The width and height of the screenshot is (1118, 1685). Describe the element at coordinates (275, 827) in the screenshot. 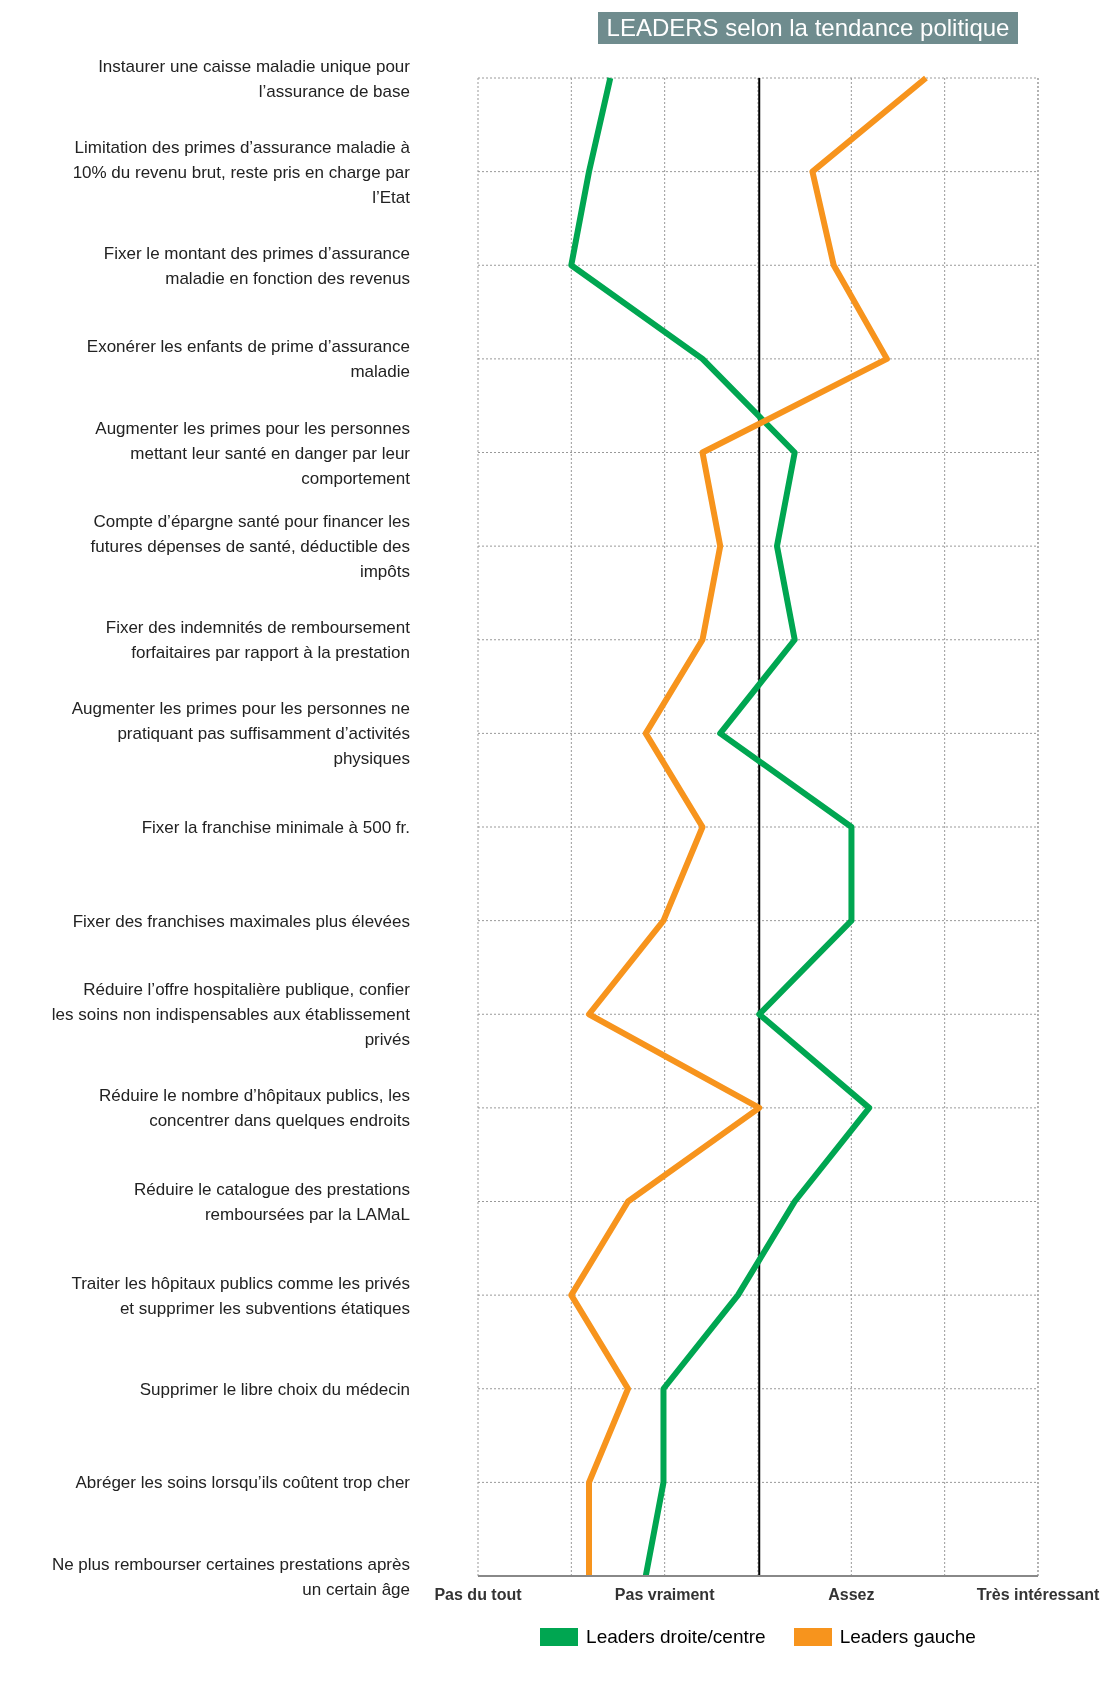

I see `y-tick-label: Fixer la franchise minimale à 500 fr.` at that location.